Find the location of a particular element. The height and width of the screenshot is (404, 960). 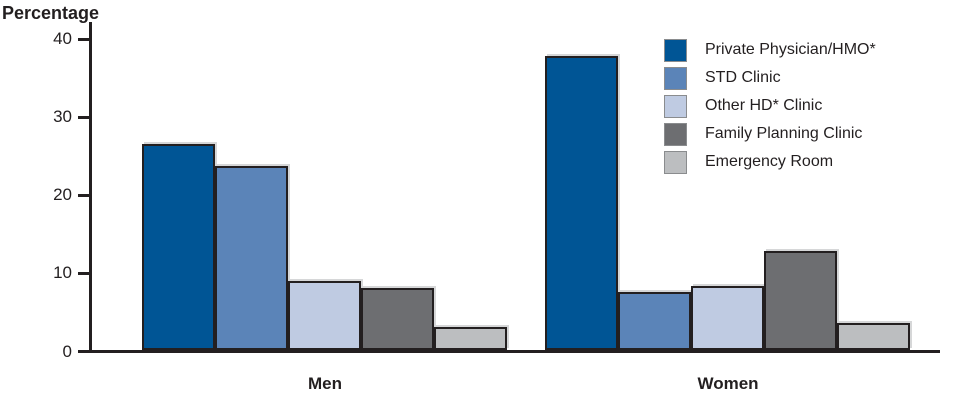

legend-label: STD Clinic is located at coordinates (743, 77).